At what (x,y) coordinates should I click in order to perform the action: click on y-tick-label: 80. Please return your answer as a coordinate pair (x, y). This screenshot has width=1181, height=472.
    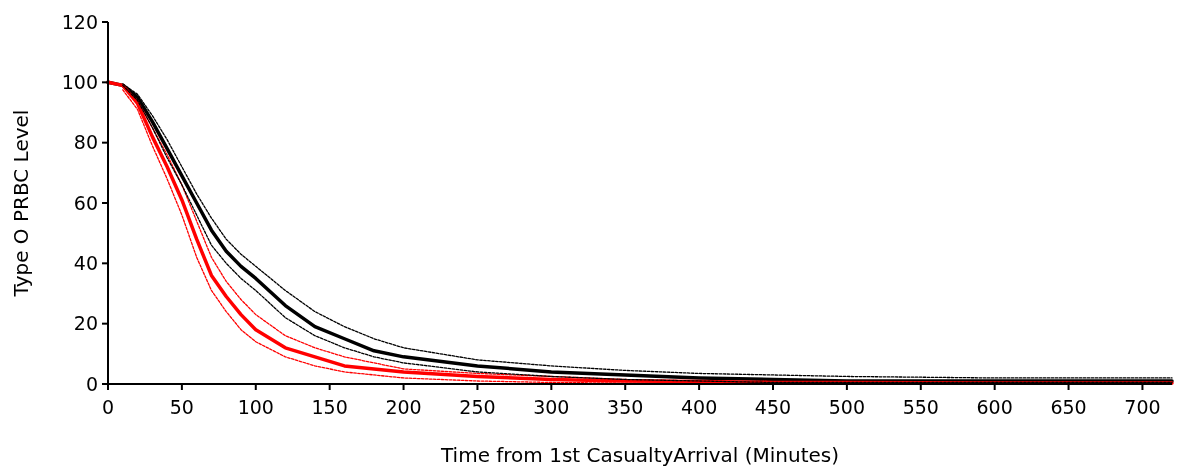
    Looking at the image, I should click on (85, 142).